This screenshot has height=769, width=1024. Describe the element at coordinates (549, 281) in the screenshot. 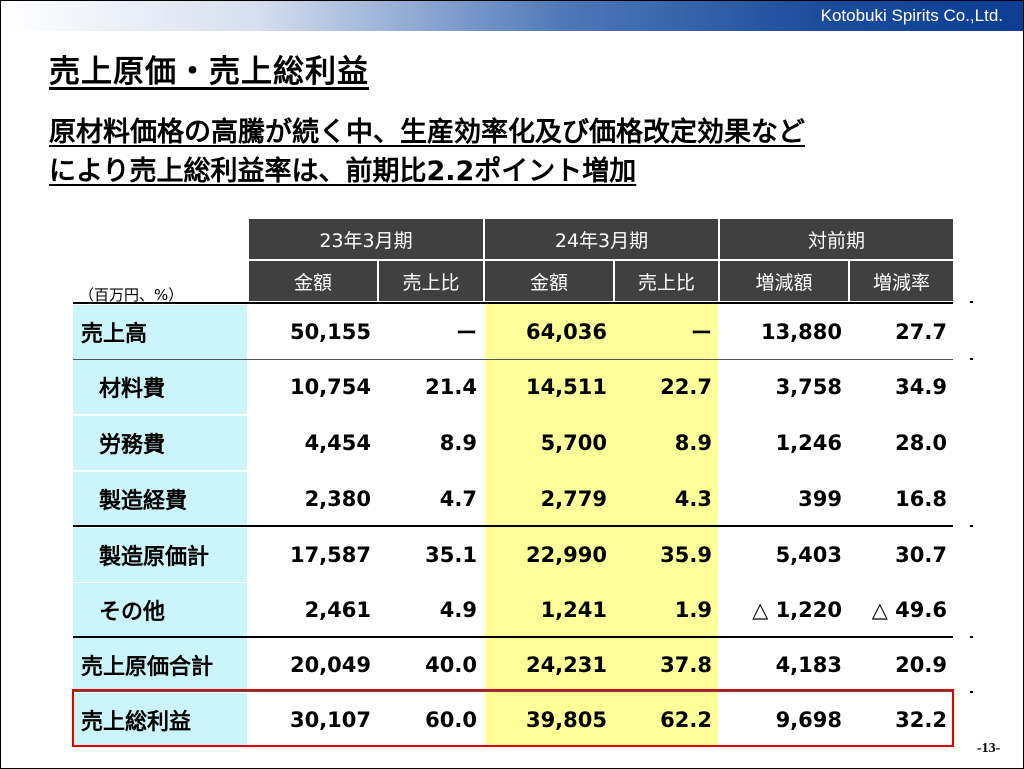

I see `col-header-fy24-amount: 金額` at that location.